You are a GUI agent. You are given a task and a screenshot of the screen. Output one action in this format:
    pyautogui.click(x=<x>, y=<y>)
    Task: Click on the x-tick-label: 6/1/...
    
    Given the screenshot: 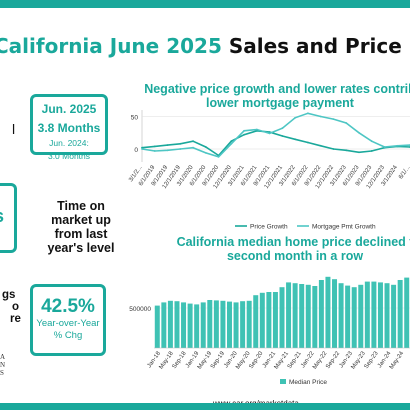 What is the action you would take?
    pyautogui.click(x=404, y=172)
    